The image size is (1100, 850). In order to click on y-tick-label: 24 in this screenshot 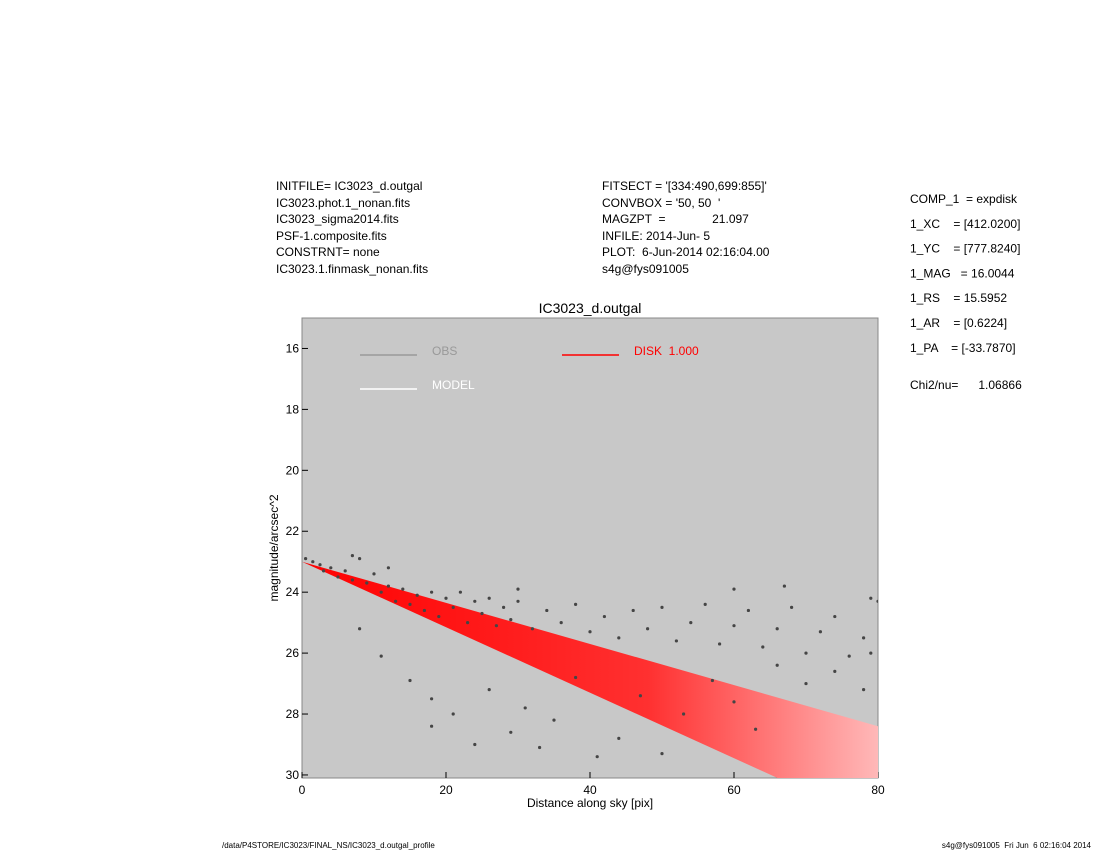, I will do `click(293, 592)`.